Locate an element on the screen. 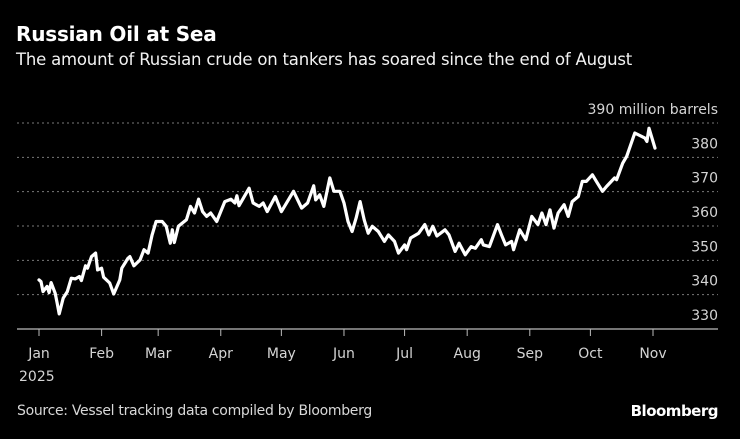 The width and height of the screenshot is (740, 439). x-tick-label: Nov is located at coordinates (652, 354).